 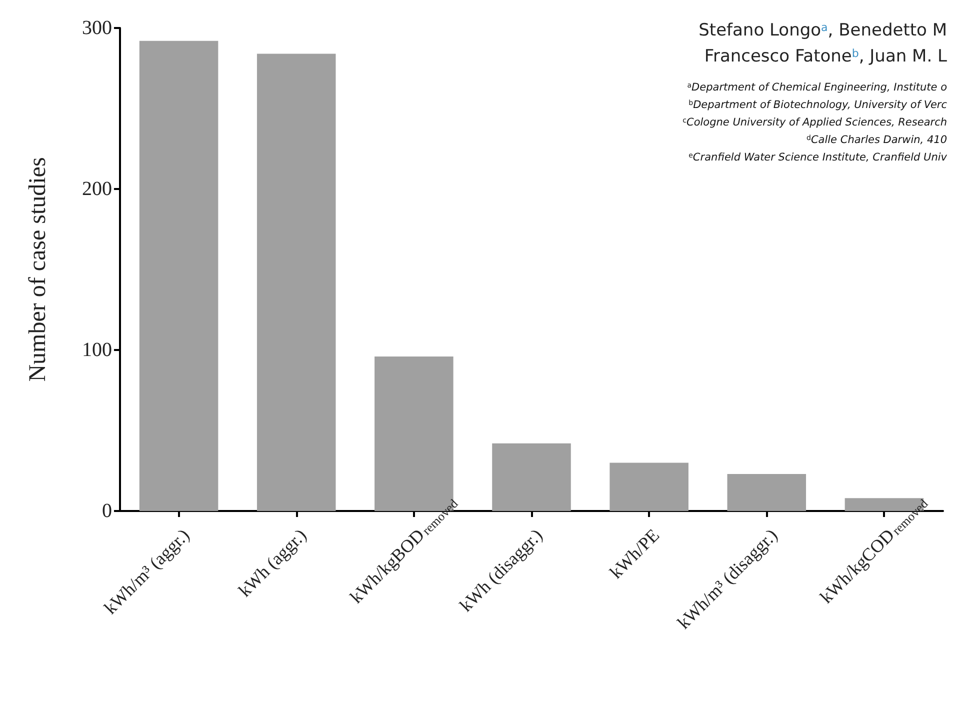 I want to click on y-tick-label: 0, so click(x=107, y=511).